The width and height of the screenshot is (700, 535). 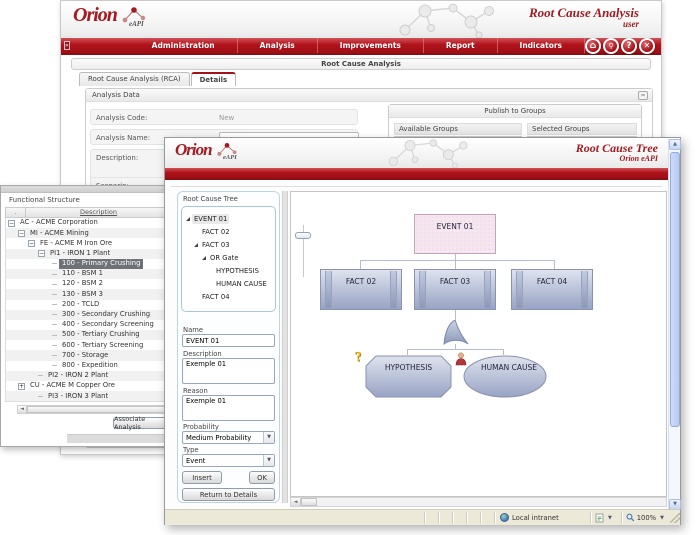 I want to click on tree-item: OR Gate, so click(x=228, y=257).